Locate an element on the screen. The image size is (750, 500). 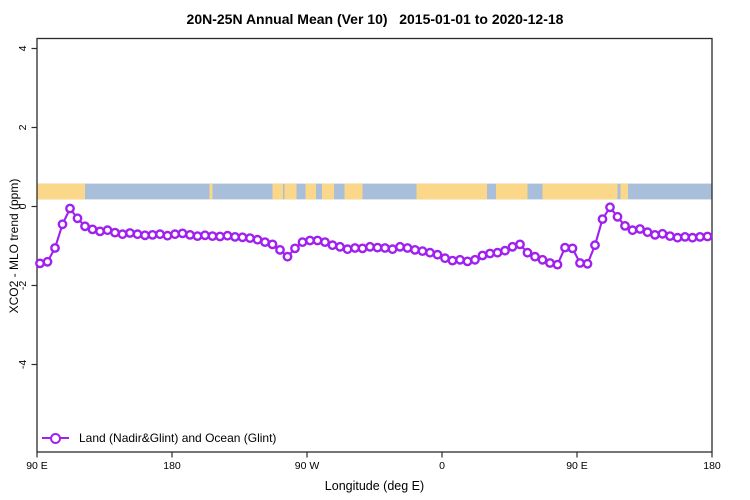
open-circle-marker-icon is located at coordinates (55, 438).